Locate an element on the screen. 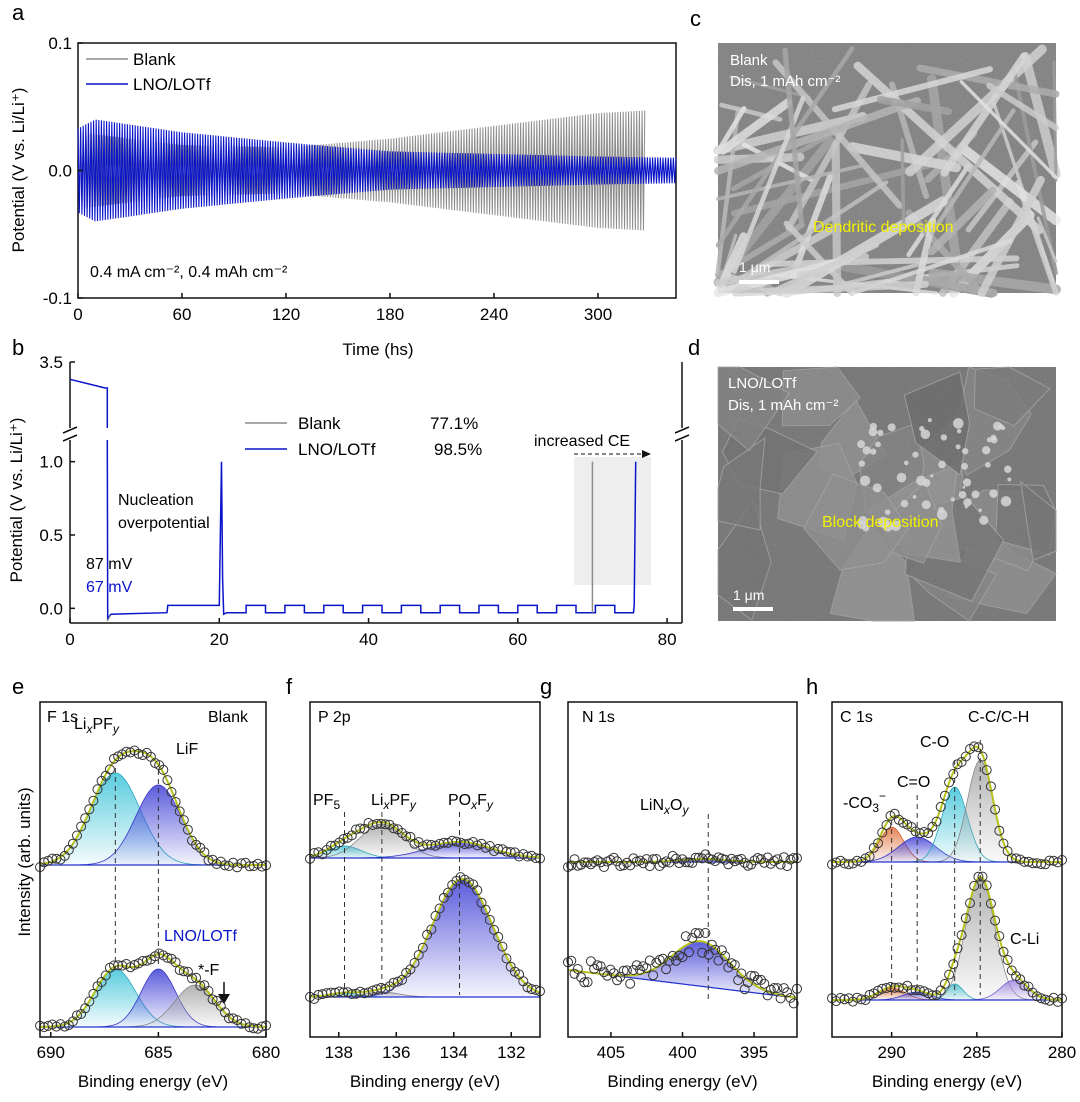  nucleation-label-1: Nucleation is located at coordinates (156, 500).